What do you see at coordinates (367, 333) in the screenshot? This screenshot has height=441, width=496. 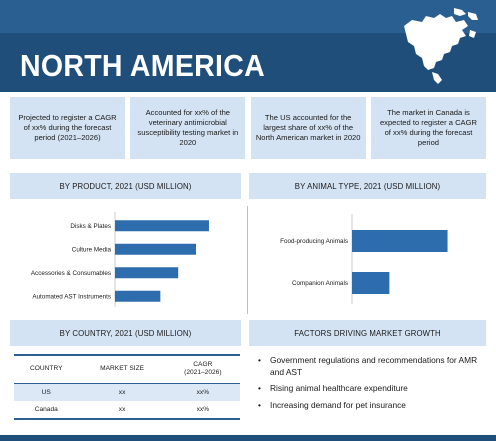 I see `section-header-factors: FACTORS DRIVING MARKET GROWTH` at bounding box center [367, 333].